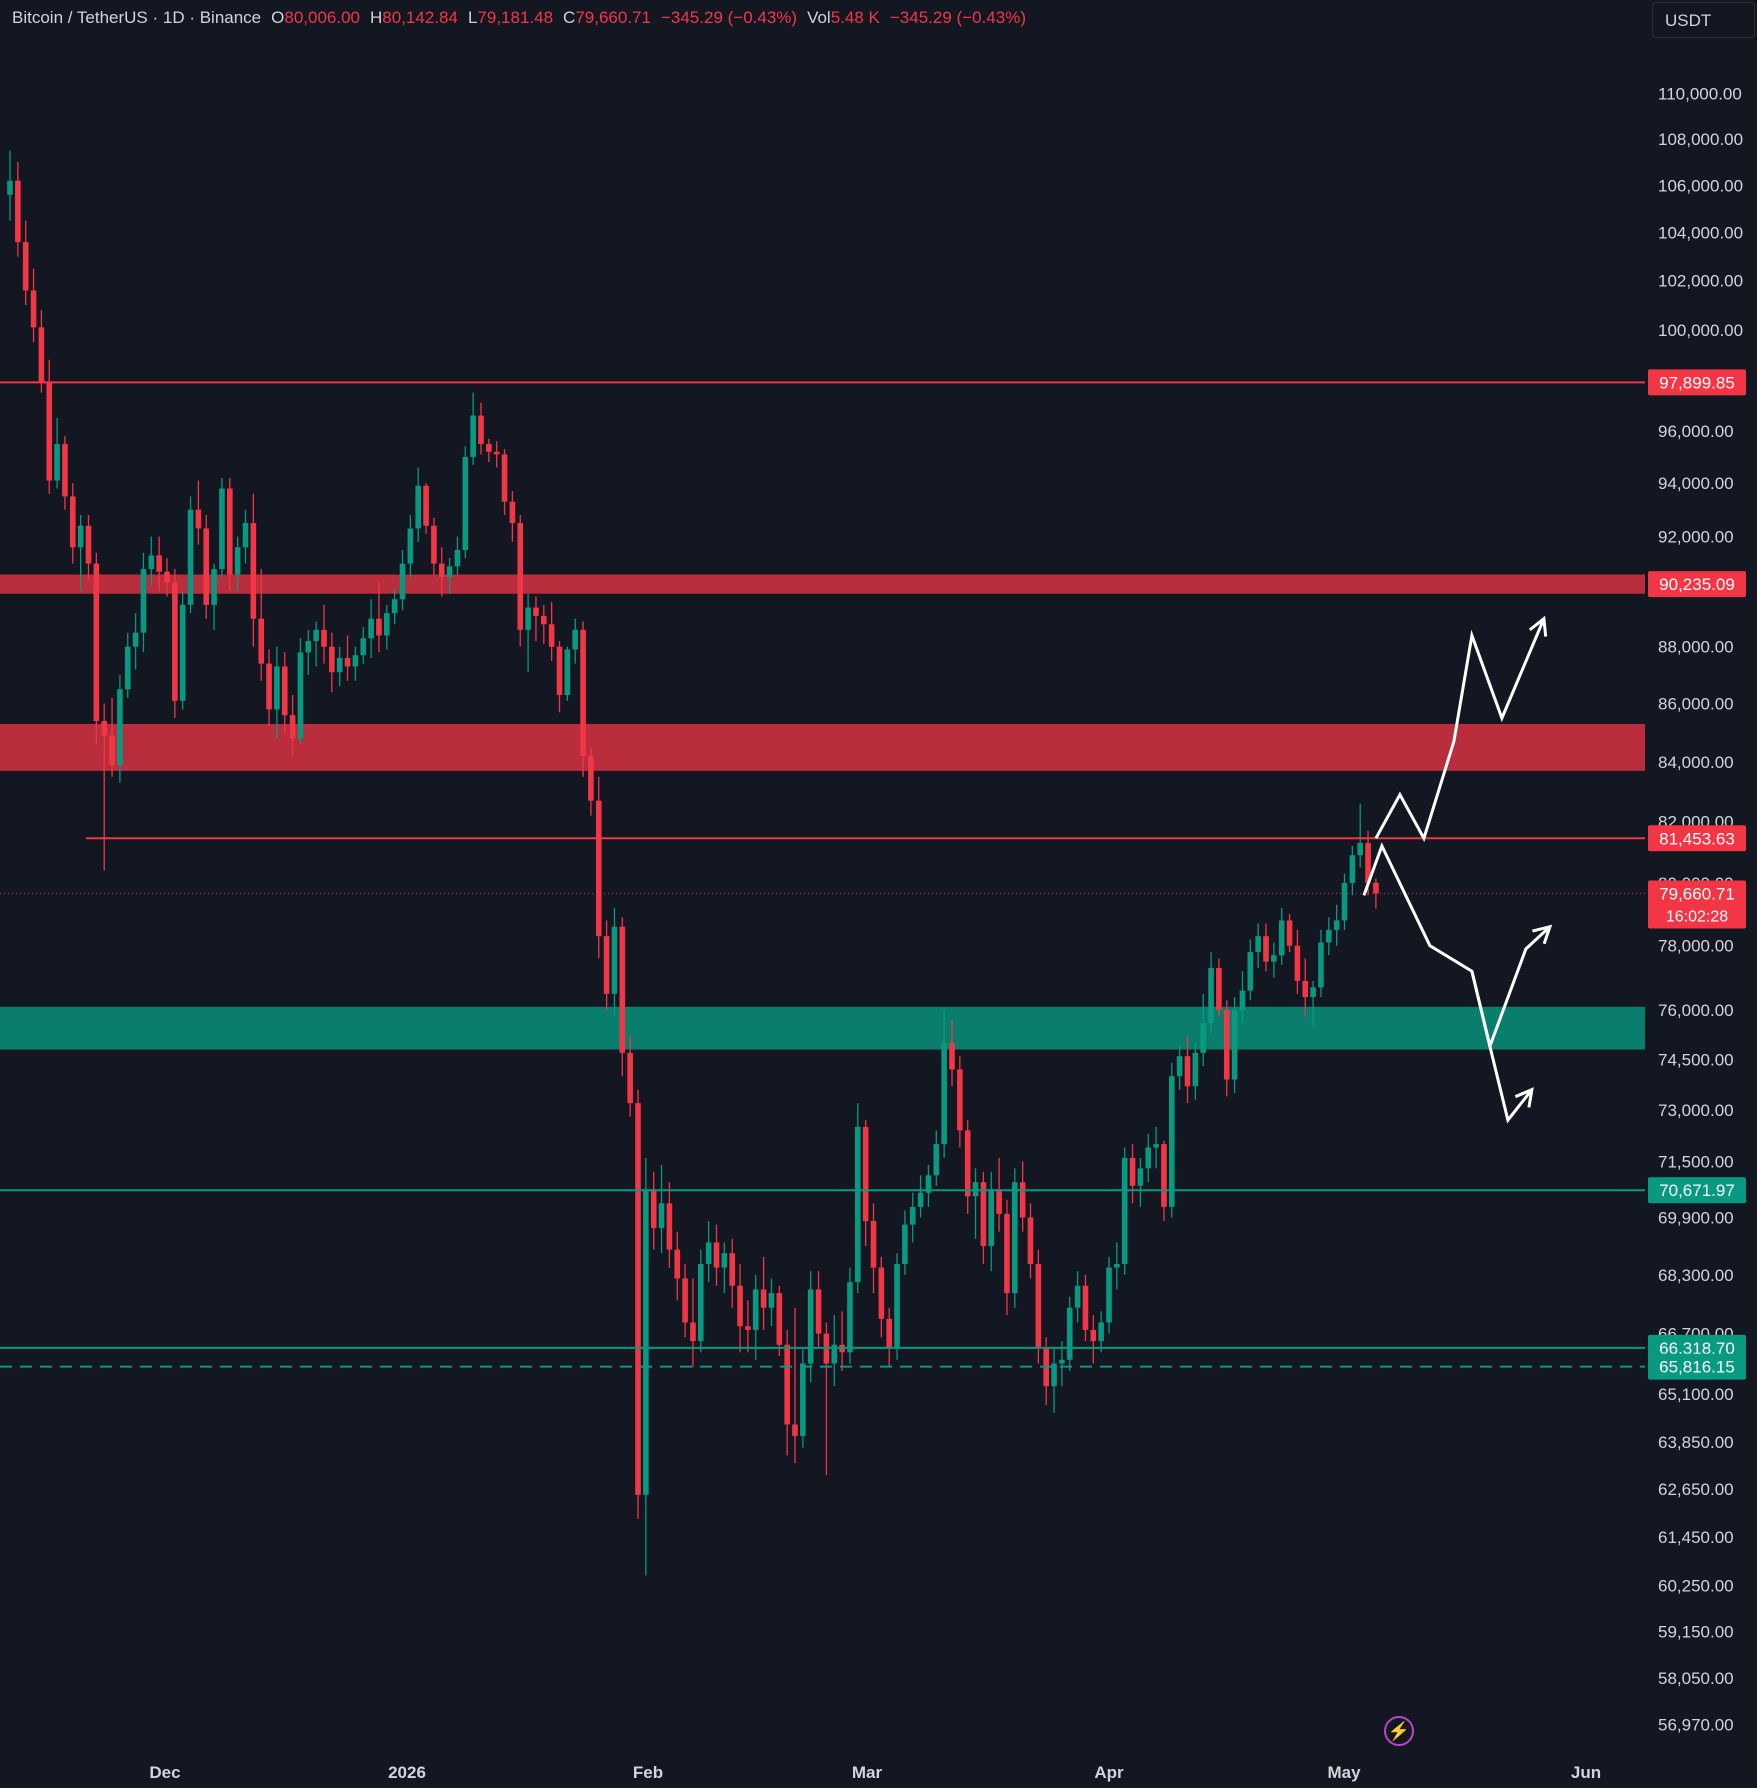  Describe the element at coordinates (1460, 730) in the screenshot. I see `bullish-projection-arrow` at that location.